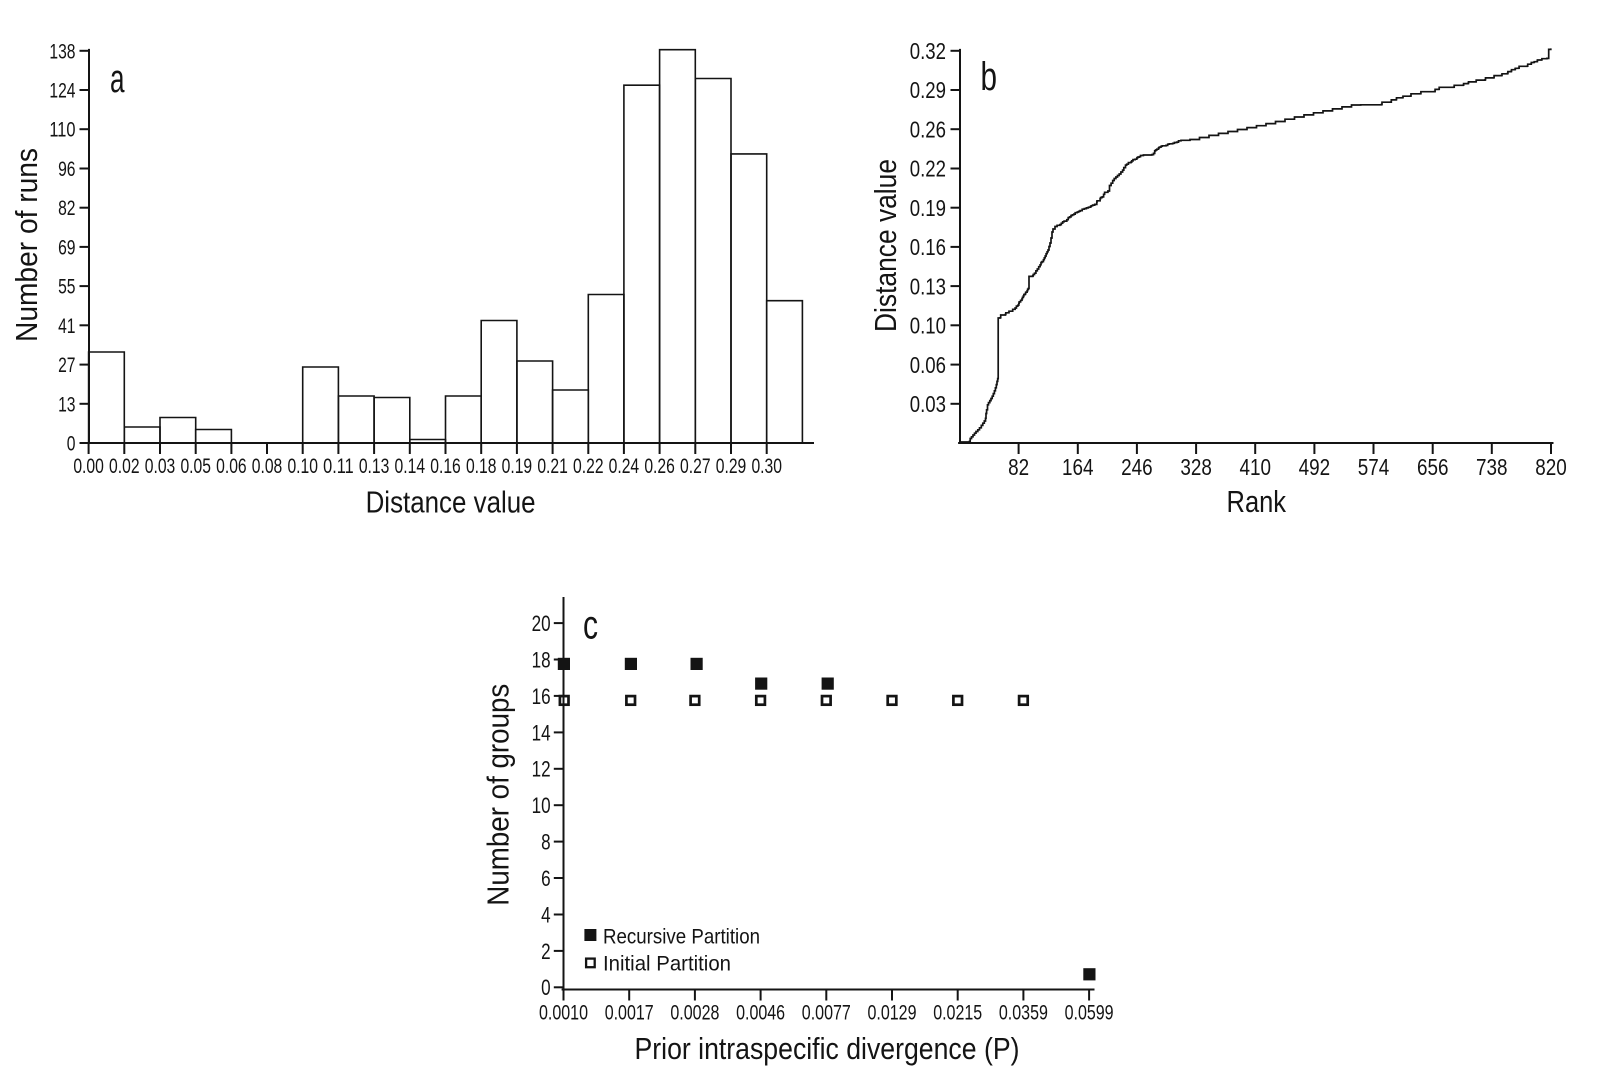  I want to click on svg-text: 138, so click(62, 51).